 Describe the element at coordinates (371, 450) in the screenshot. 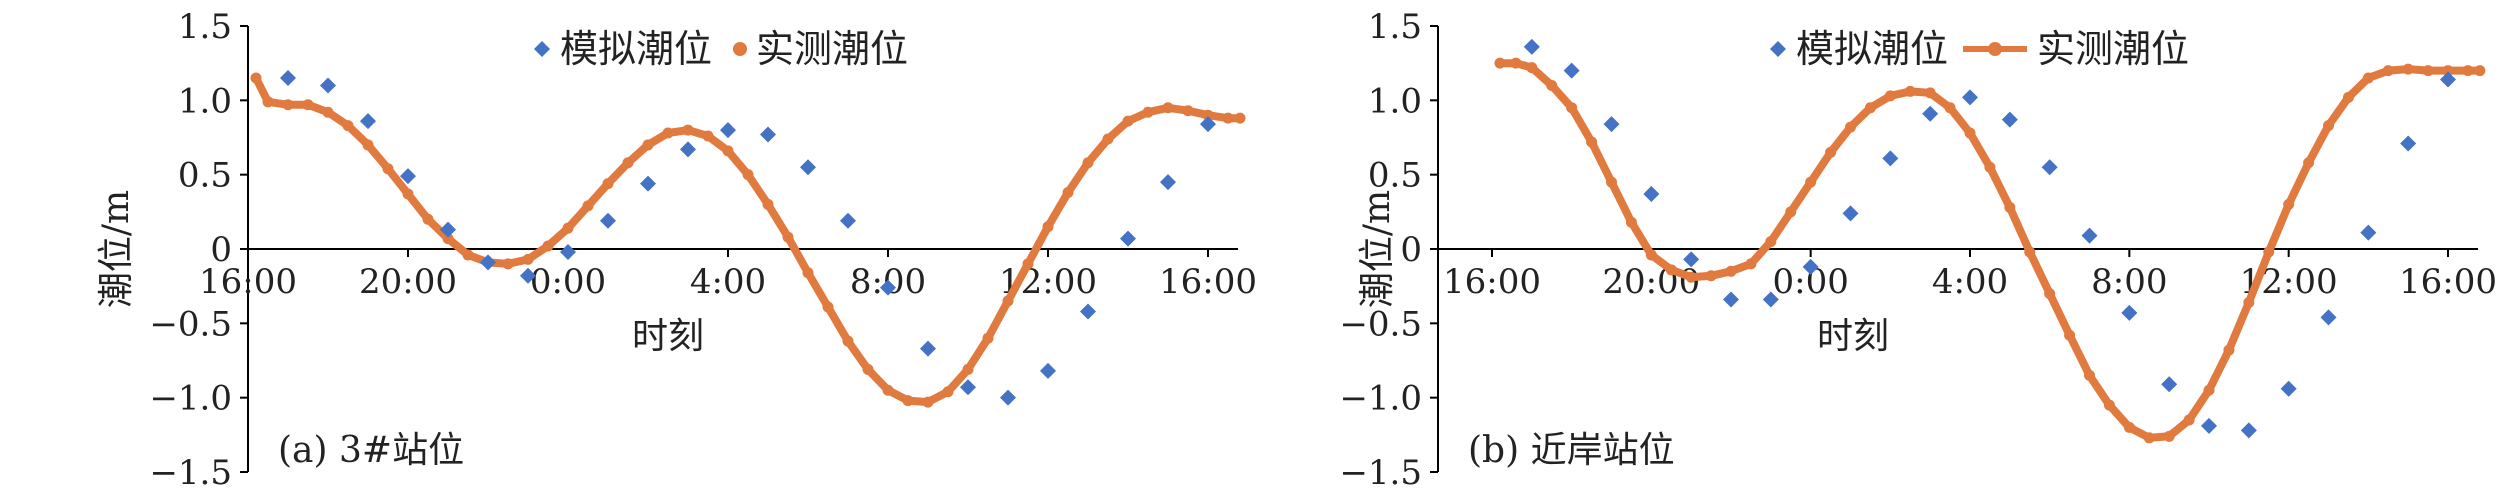

I see `panel-label: (a) 3#站位` at that location.